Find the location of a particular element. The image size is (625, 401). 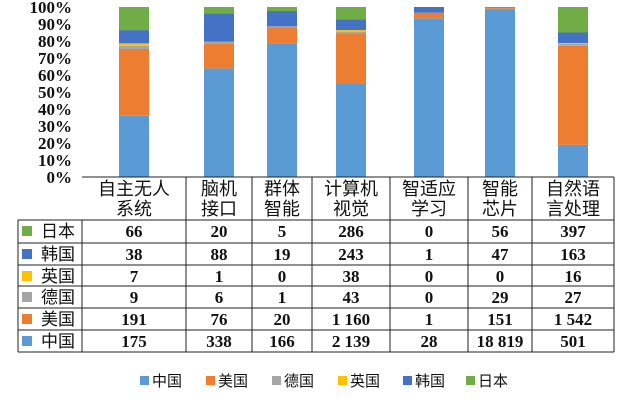

data-value-label: 5 is located at coordinates (282, 231).